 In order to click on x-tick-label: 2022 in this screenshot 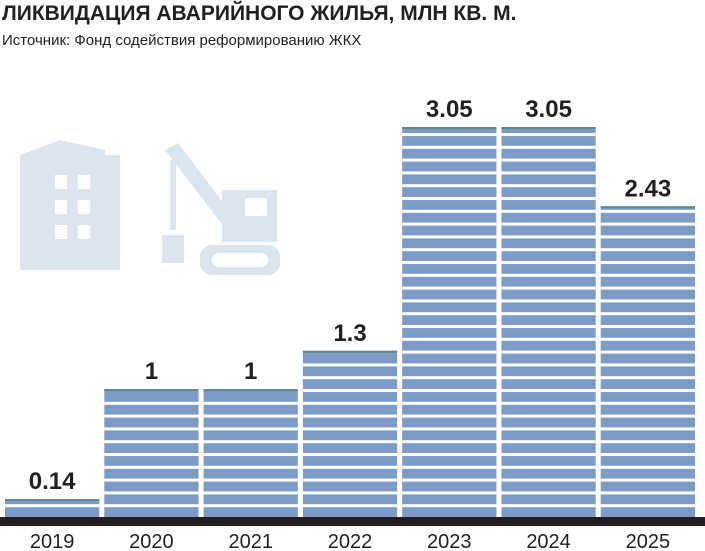, I will do `click(350, 541)`.